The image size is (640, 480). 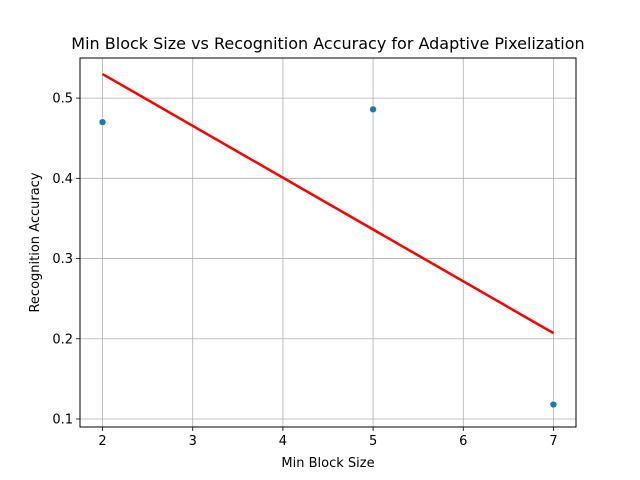 I want to click on y-tick-label: 0.1, so click(x=62, y=419).